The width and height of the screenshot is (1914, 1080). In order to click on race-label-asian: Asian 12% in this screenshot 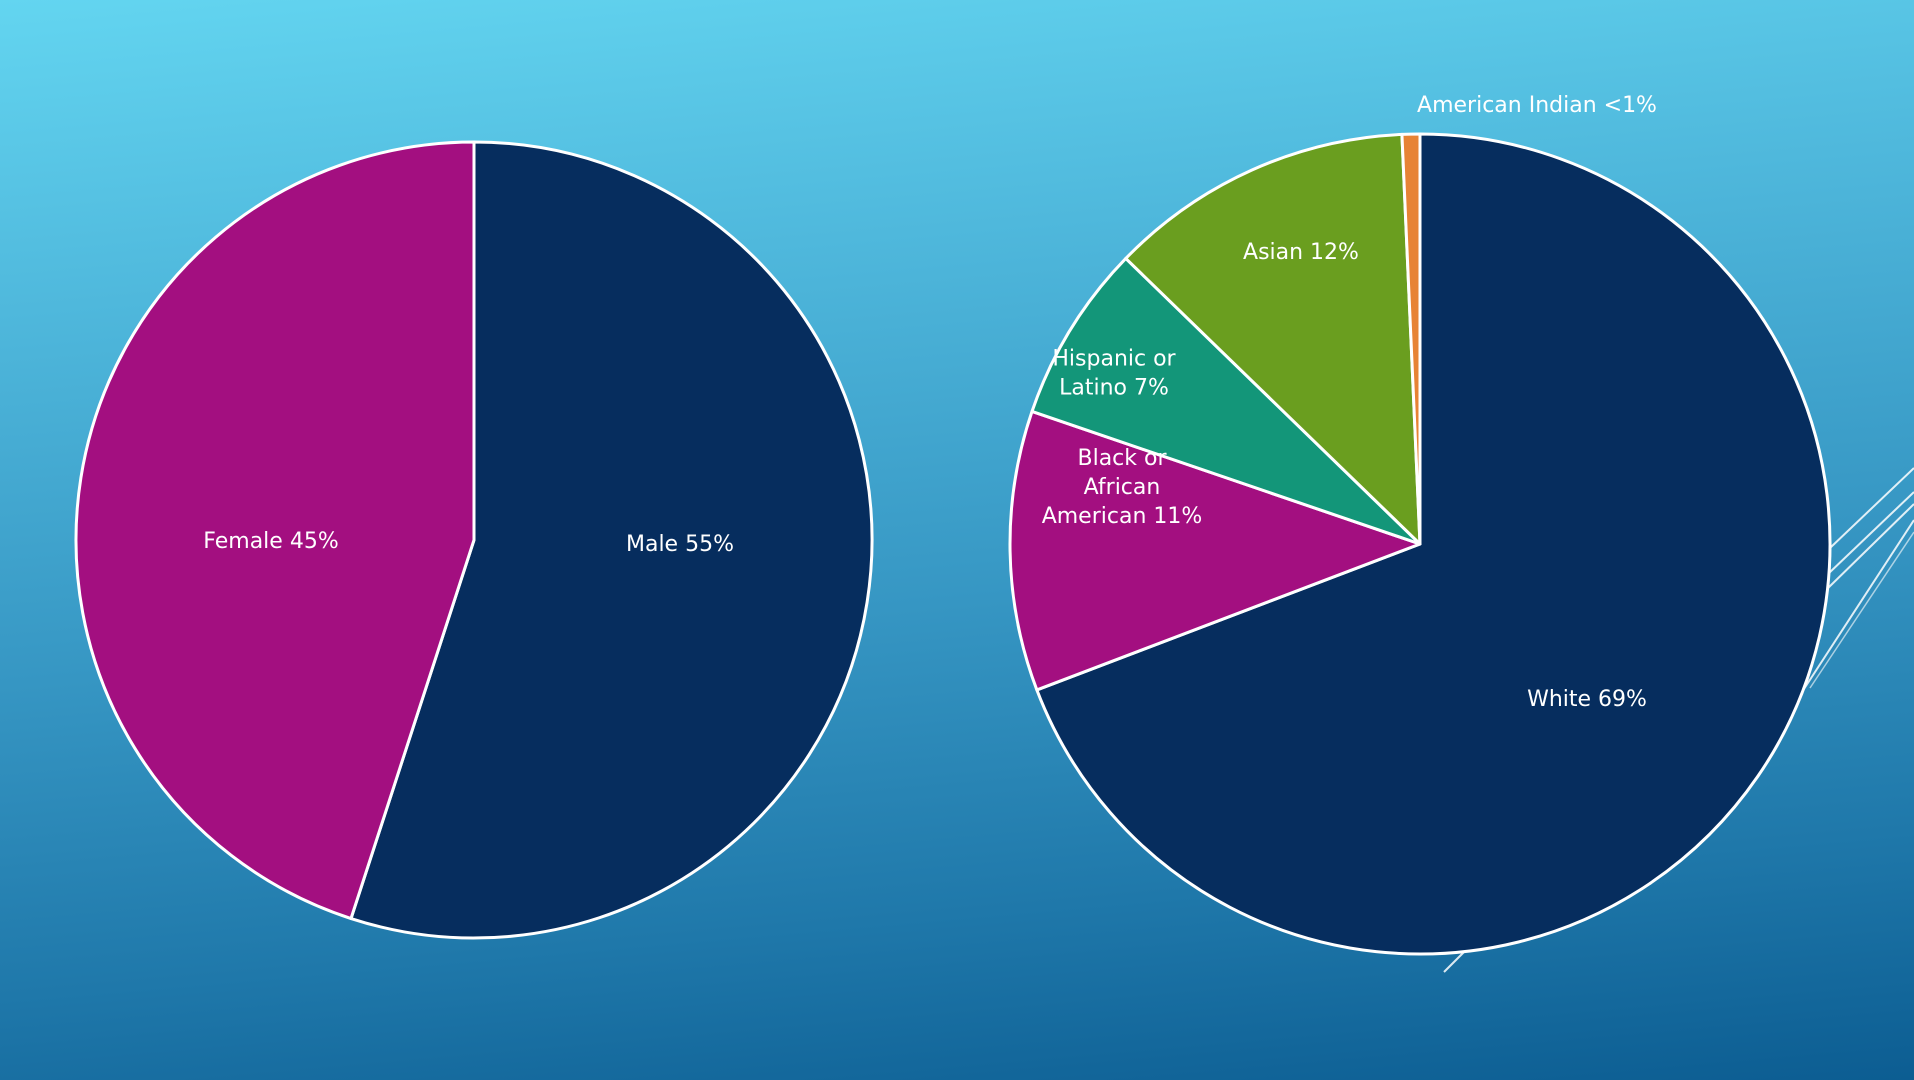, I will do `click(1301, 252)`.